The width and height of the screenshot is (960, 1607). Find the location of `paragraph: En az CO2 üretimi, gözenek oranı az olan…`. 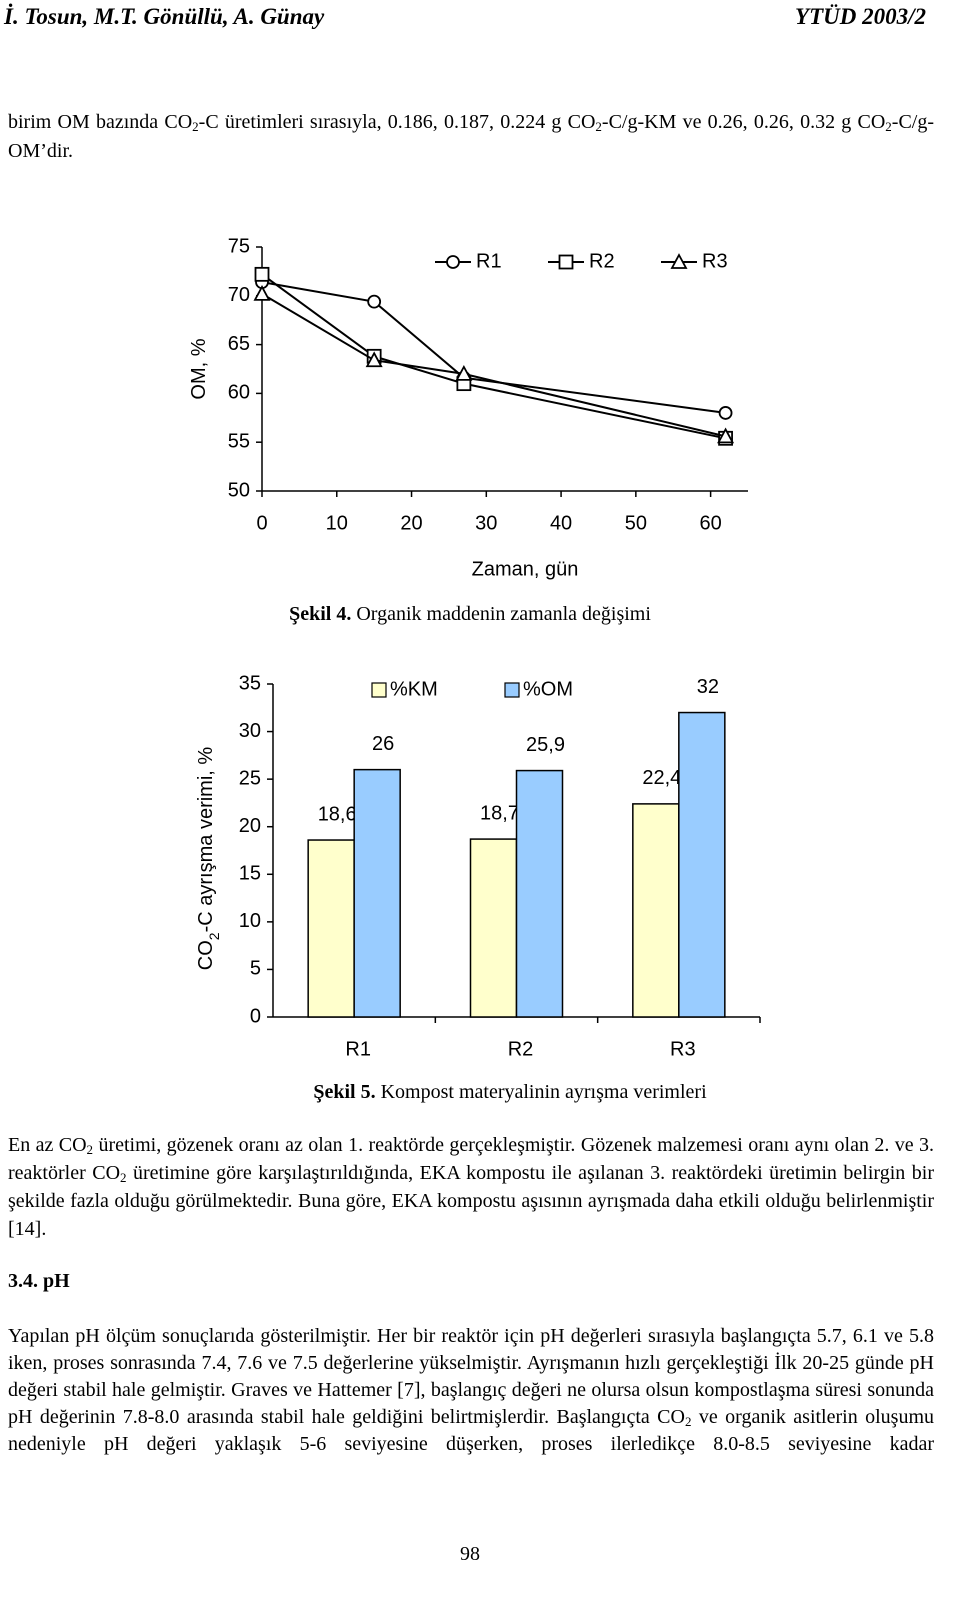

paragraph: En az CO2 üretimi, gözenek oranı az olan… is located at coordinates (471, 1187).